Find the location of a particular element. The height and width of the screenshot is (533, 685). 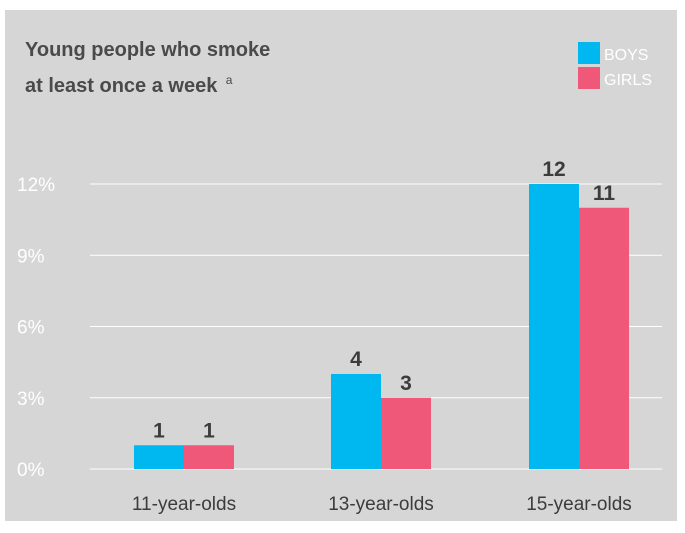

bar-girls-11-year-olds is located at coordinates (209, 457).